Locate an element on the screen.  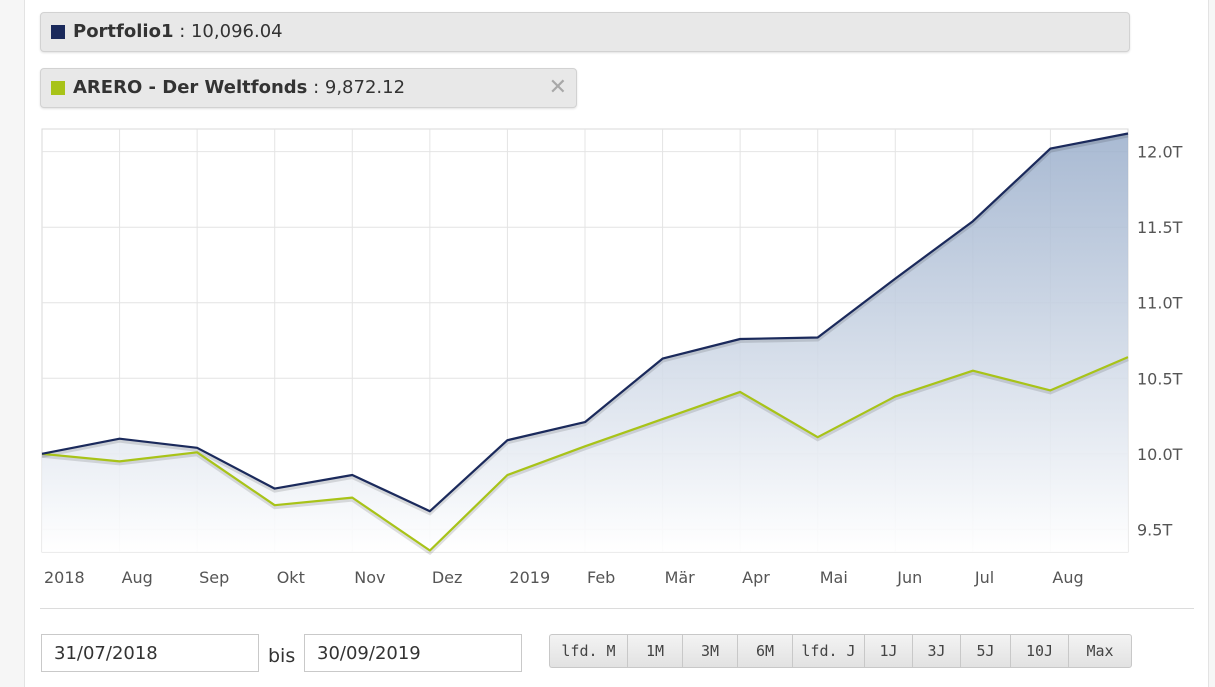
legend-series-value: 9,872.12 is located at coordinates (365, 87).